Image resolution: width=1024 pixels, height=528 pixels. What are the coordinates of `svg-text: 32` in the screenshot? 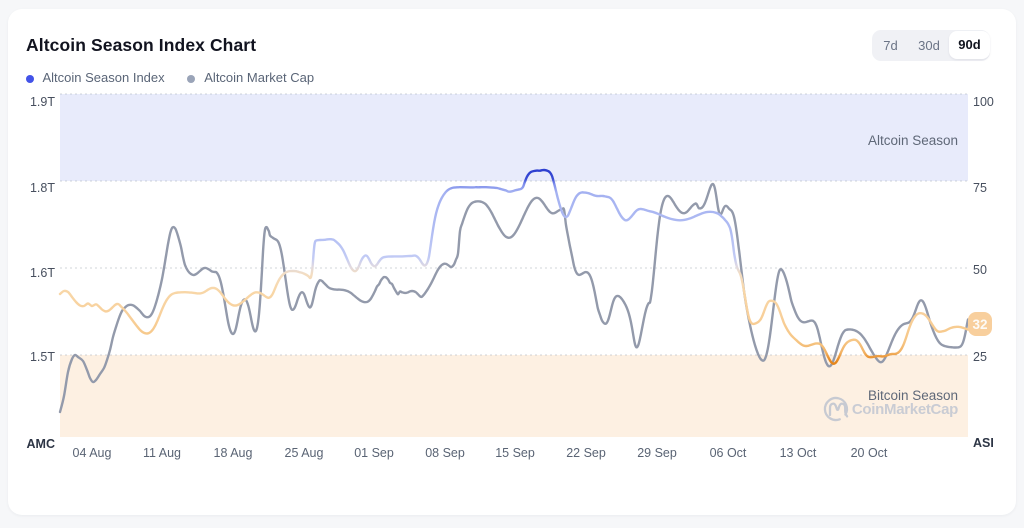 It's located at (979, 324).